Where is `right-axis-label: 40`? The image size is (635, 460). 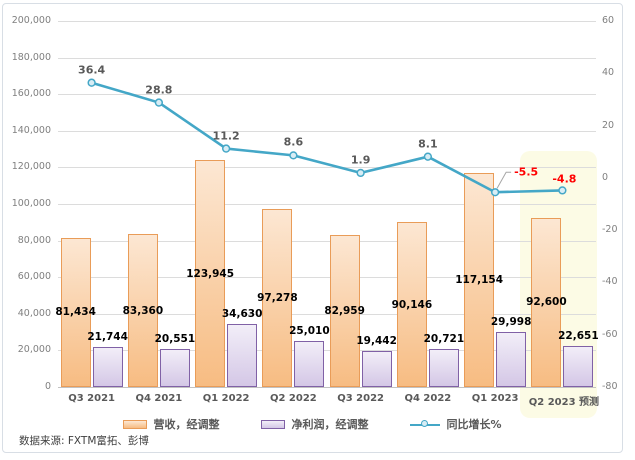 right-axis-label: 40 is located at coordinates (608, 73).